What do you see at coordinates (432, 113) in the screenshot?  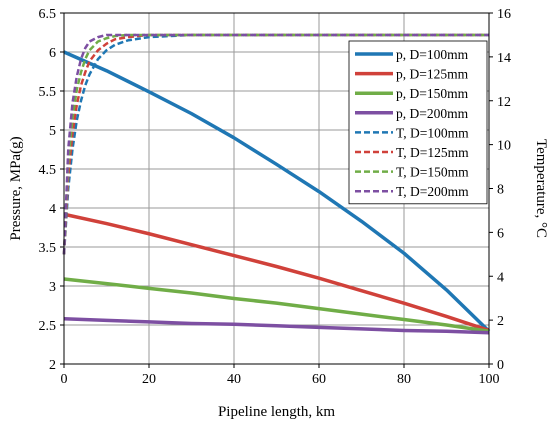 I see `legend-label: p, D=200mm` at bounding box center [432, 113].